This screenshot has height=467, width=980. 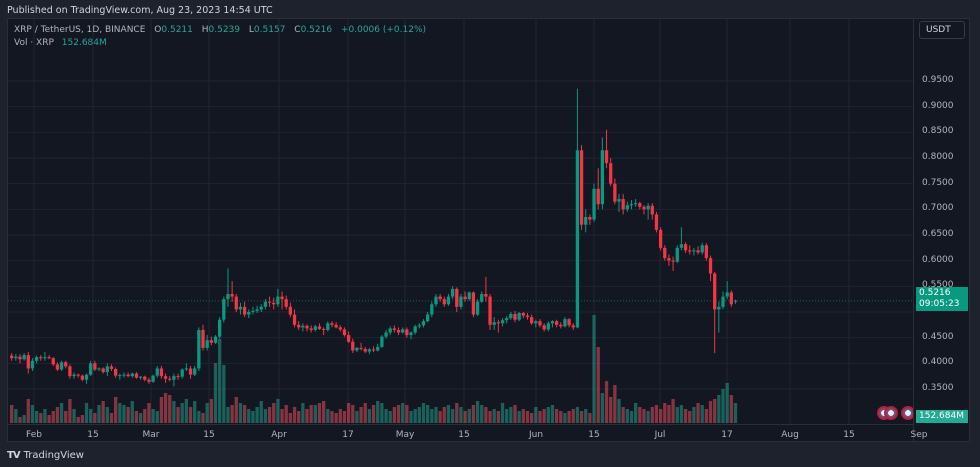 I want to click on last-price: 0.5216, so click(x=935, y=293).